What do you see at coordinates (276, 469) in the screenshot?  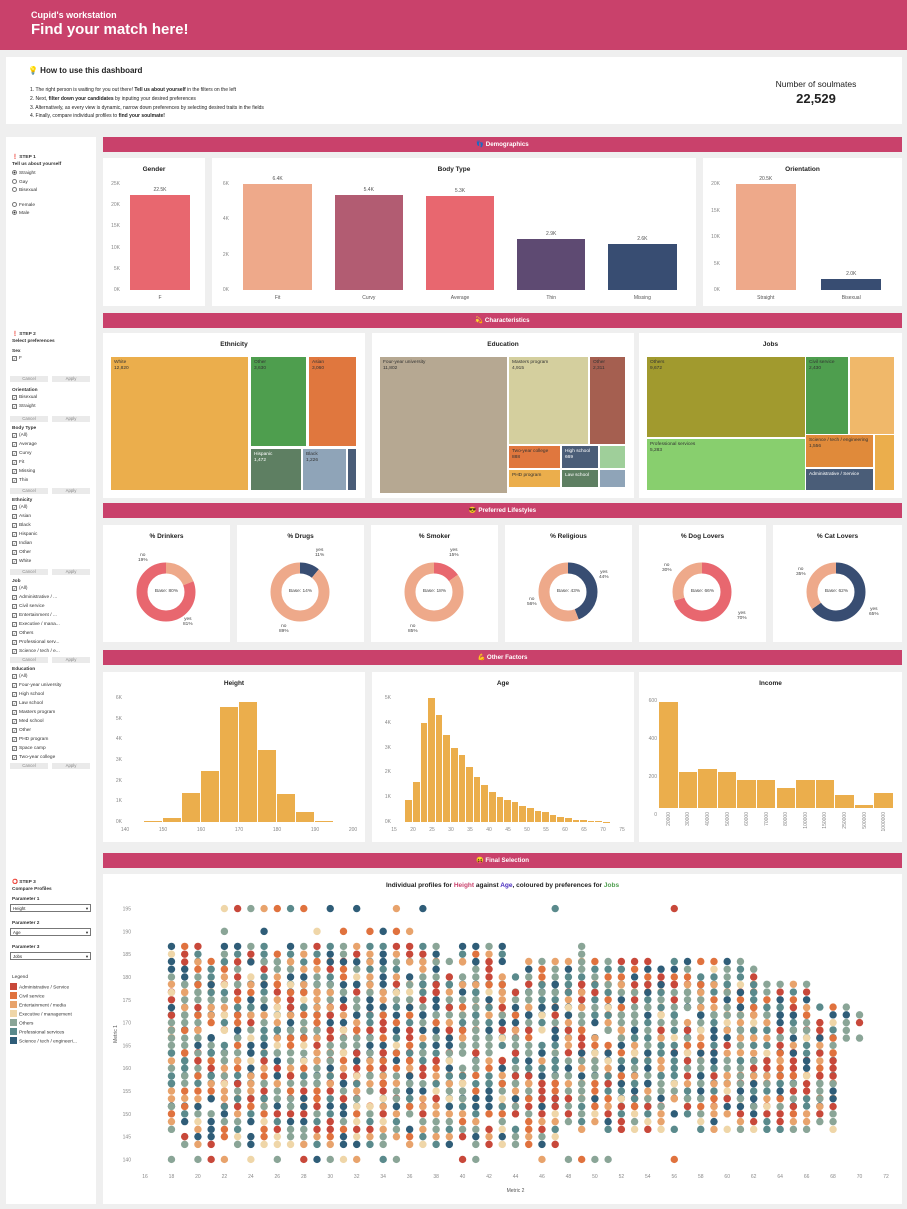 I see `treemap-cell: Hispanic 1,472` at bounding box center [276, 469].